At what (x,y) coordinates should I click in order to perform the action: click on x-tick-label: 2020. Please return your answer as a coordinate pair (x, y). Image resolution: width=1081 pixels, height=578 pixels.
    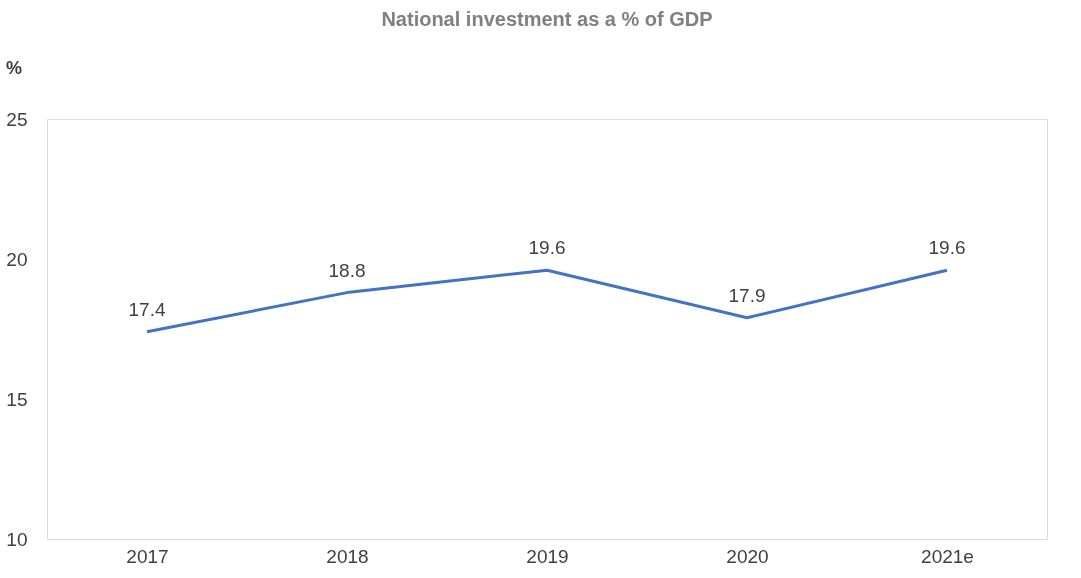
    Looking at the image, I should click on (747, 556).